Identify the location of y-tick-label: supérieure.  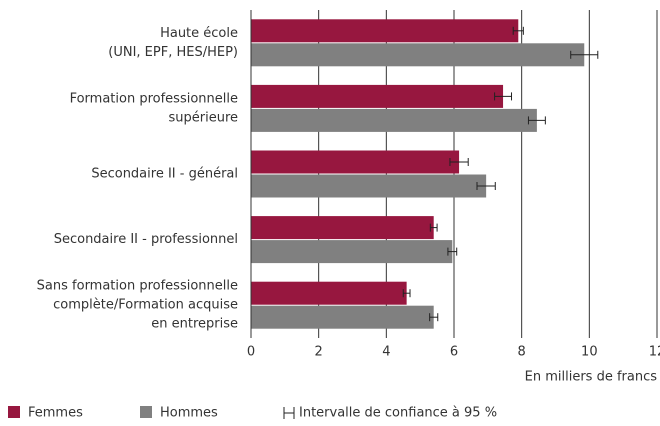
(203, 117).